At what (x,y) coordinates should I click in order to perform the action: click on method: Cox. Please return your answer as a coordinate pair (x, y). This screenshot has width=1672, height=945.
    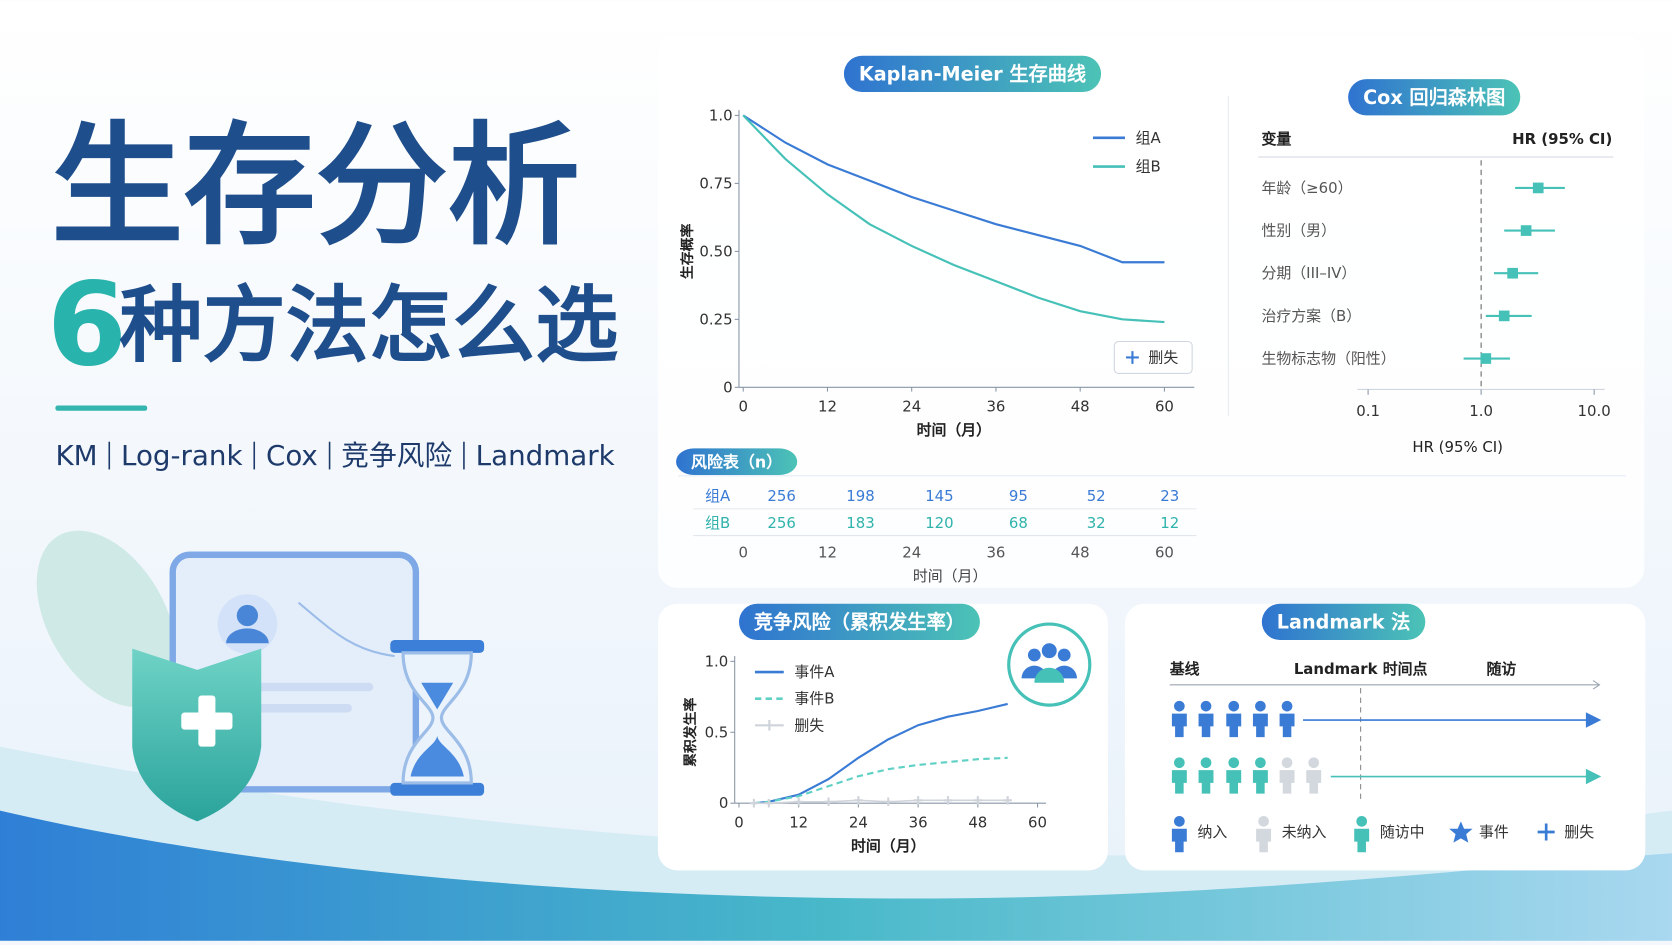
    Looking at the image, I should click on (292, 455).